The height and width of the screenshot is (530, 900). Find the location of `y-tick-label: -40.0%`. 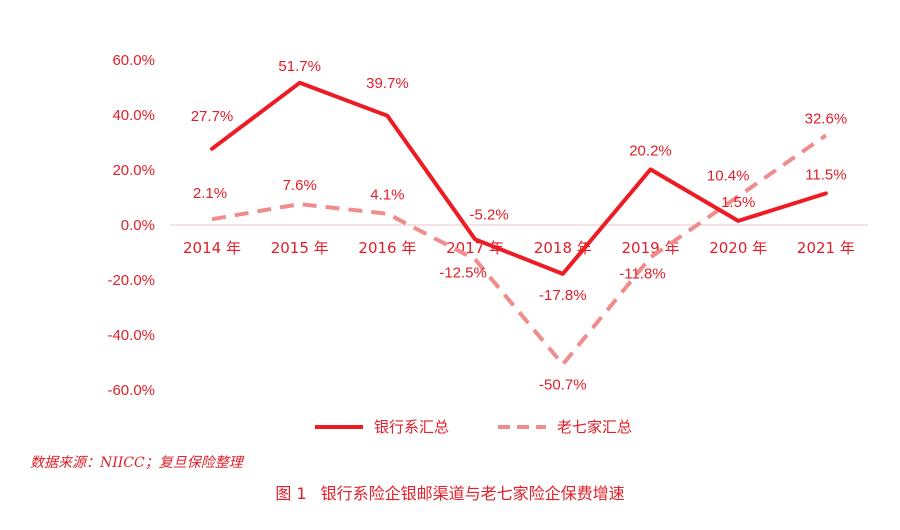

y-tick-label: -40.0% is located at coordinates (131, 335).